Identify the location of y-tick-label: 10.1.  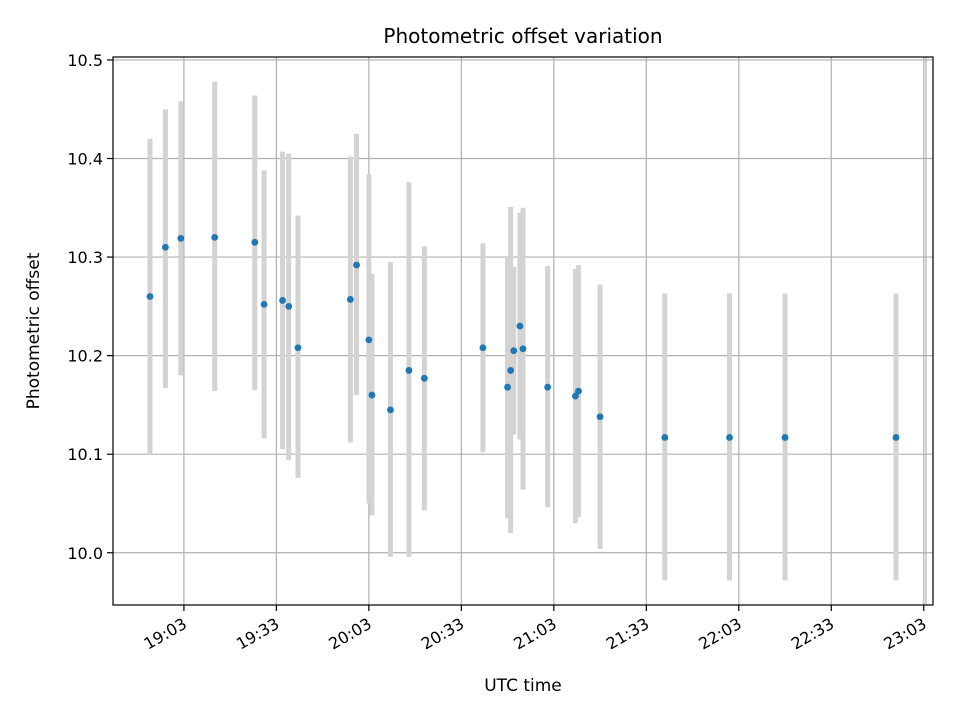
(85, 454).